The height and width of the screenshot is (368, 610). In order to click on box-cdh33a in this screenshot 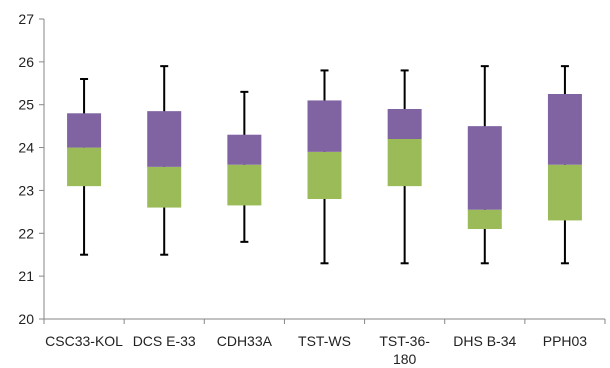, I will do `click(244, 166)`.